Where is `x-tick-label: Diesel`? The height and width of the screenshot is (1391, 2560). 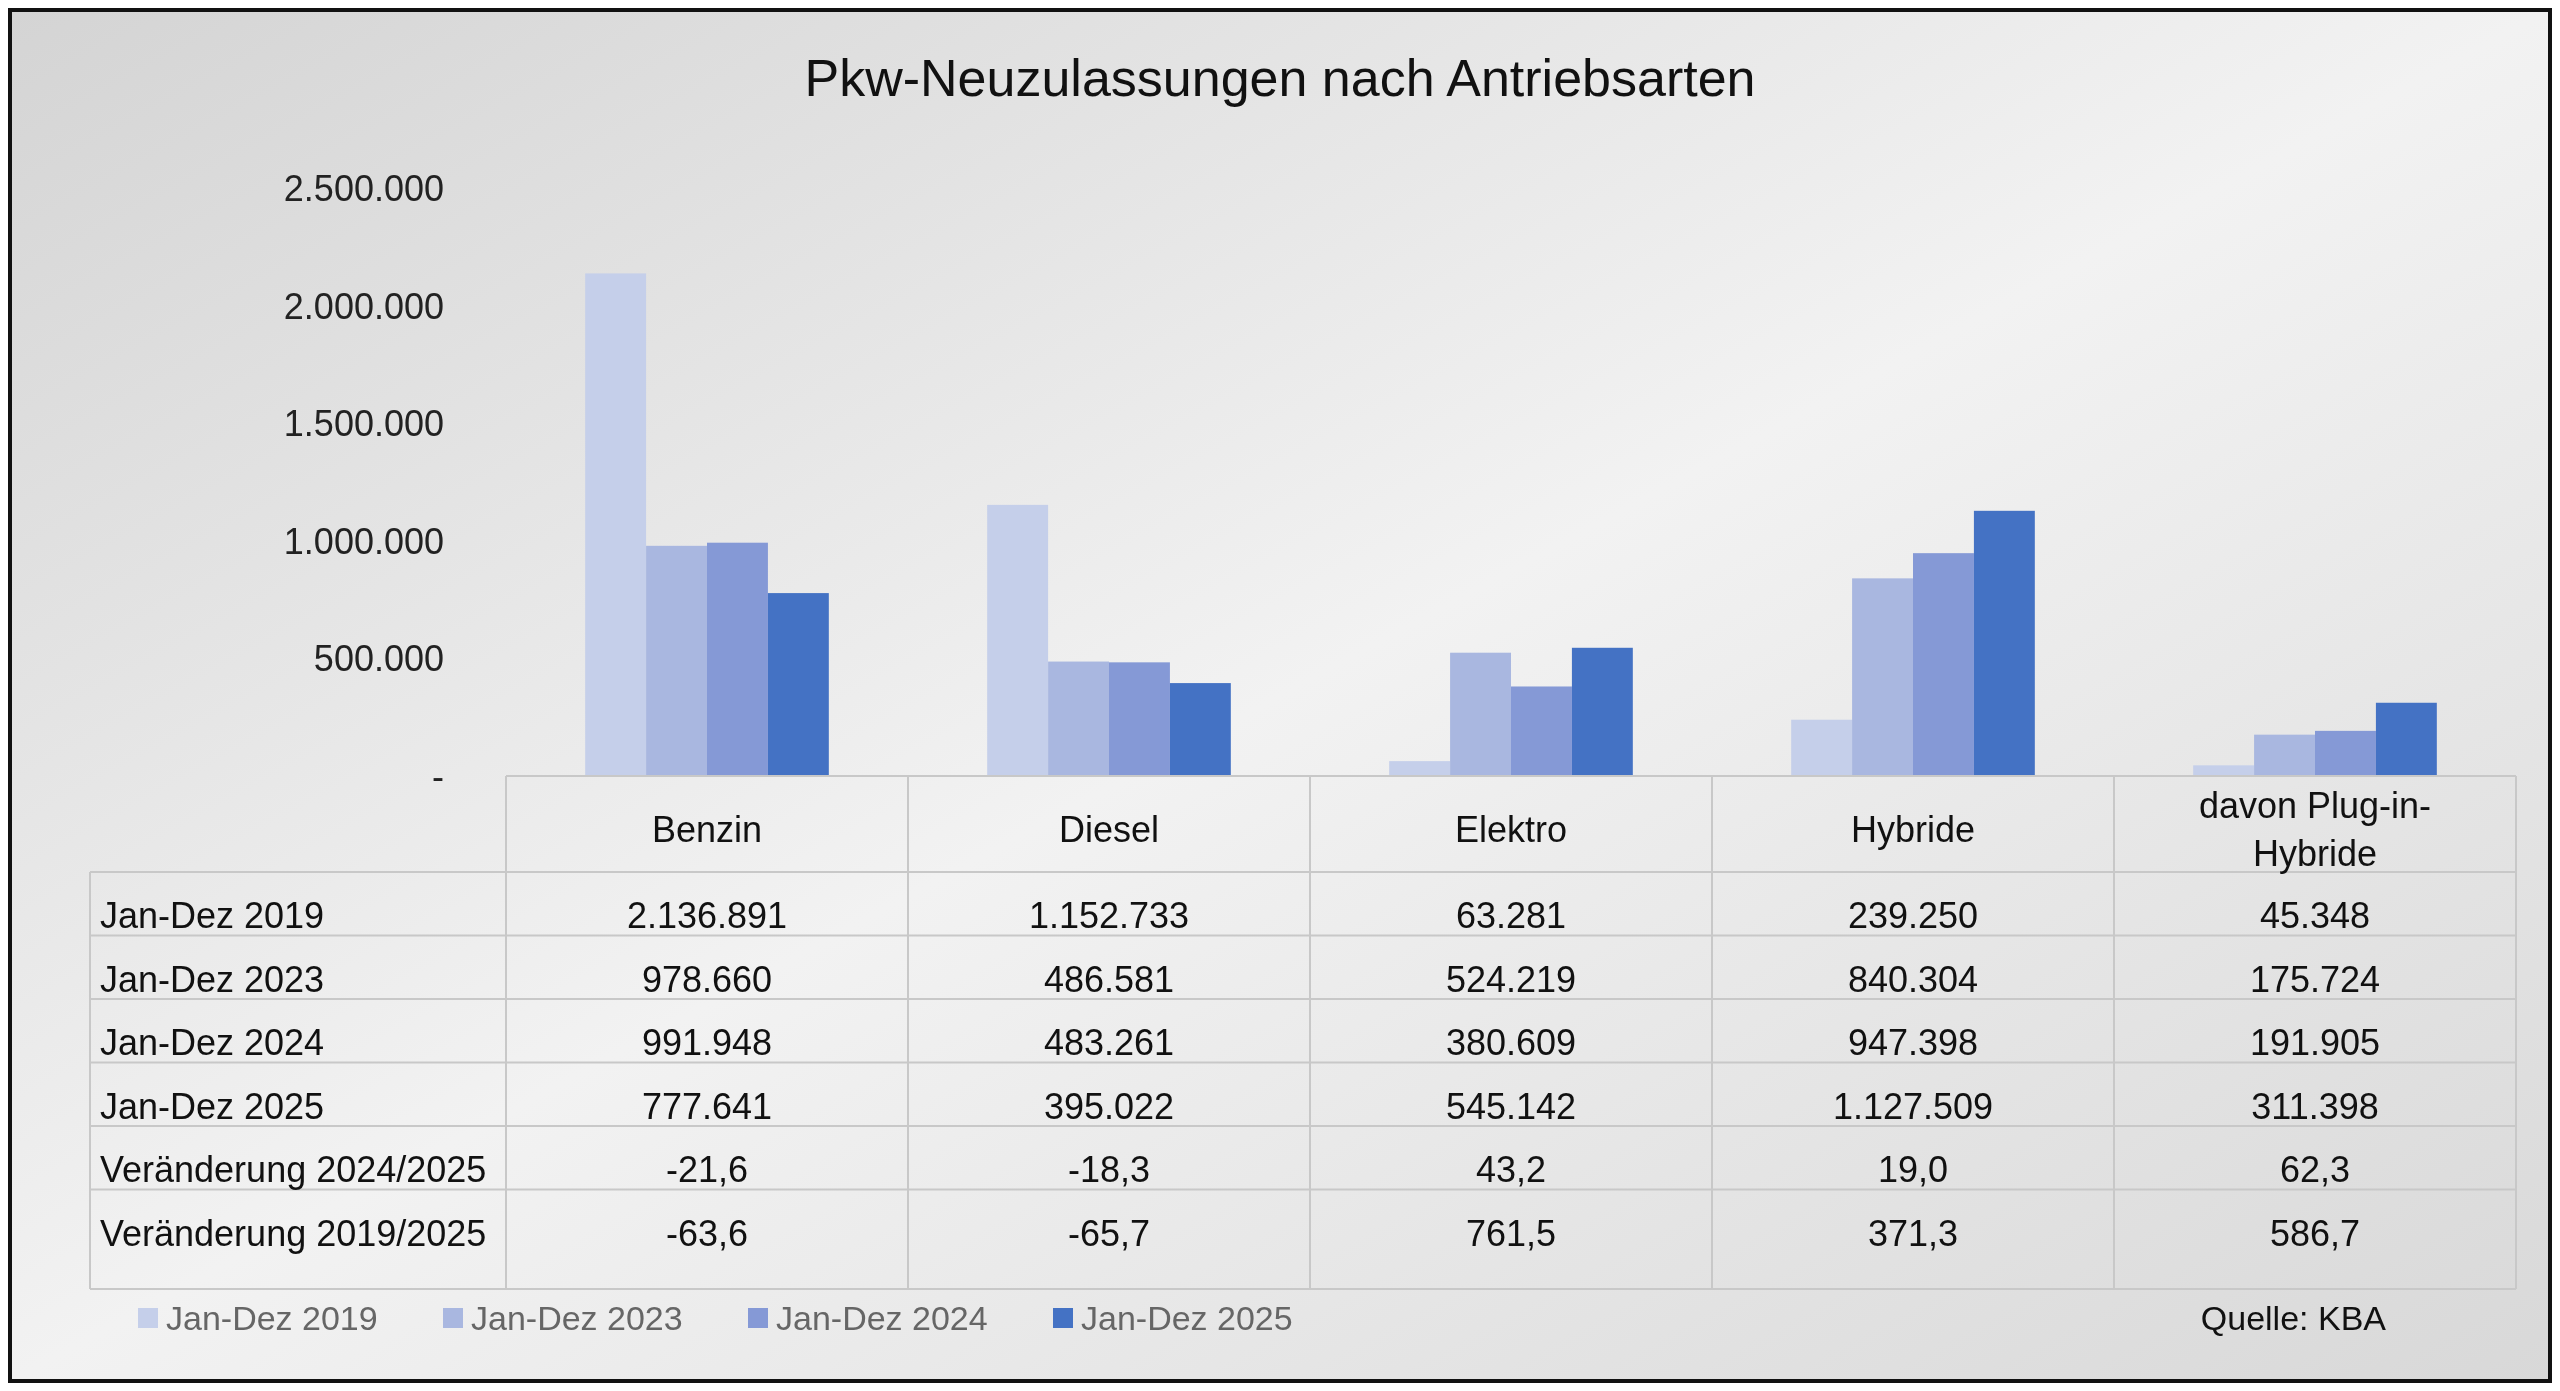
x-tick-label: Diesel is located at coordinates (1109, 829).